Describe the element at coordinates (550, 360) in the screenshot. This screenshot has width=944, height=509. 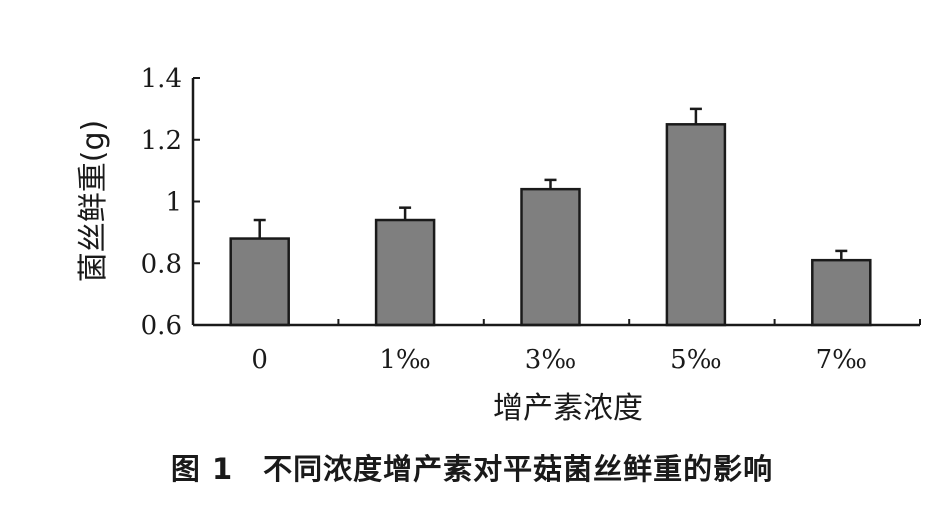
I see `x-tick-label: 3‰` at that location.